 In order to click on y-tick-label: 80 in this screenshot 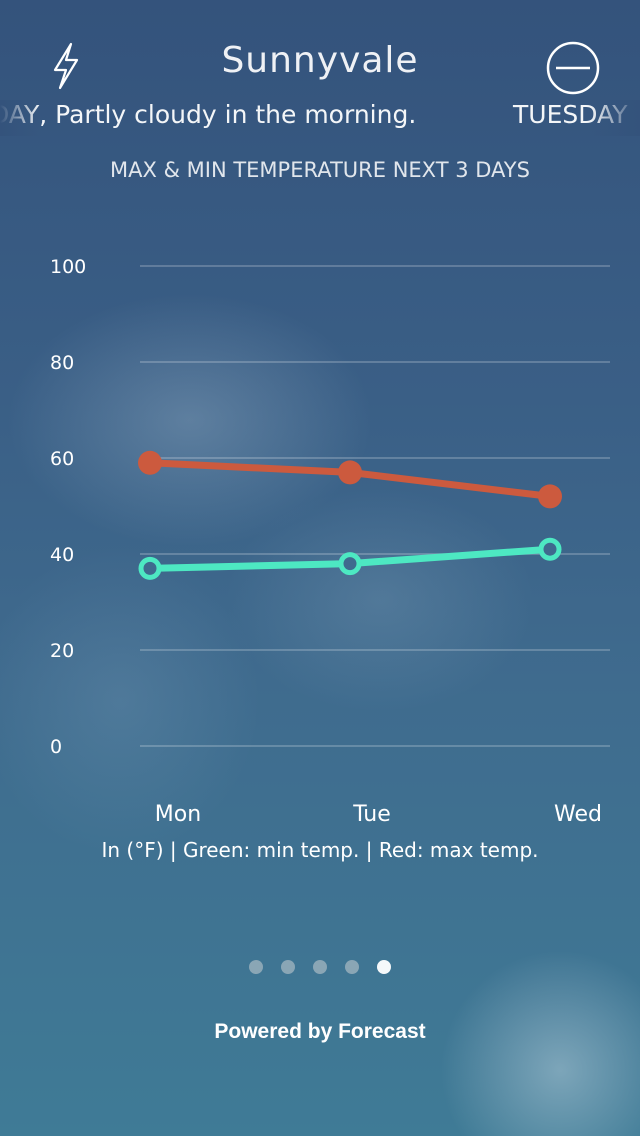, I will do `click(62, 363)`.